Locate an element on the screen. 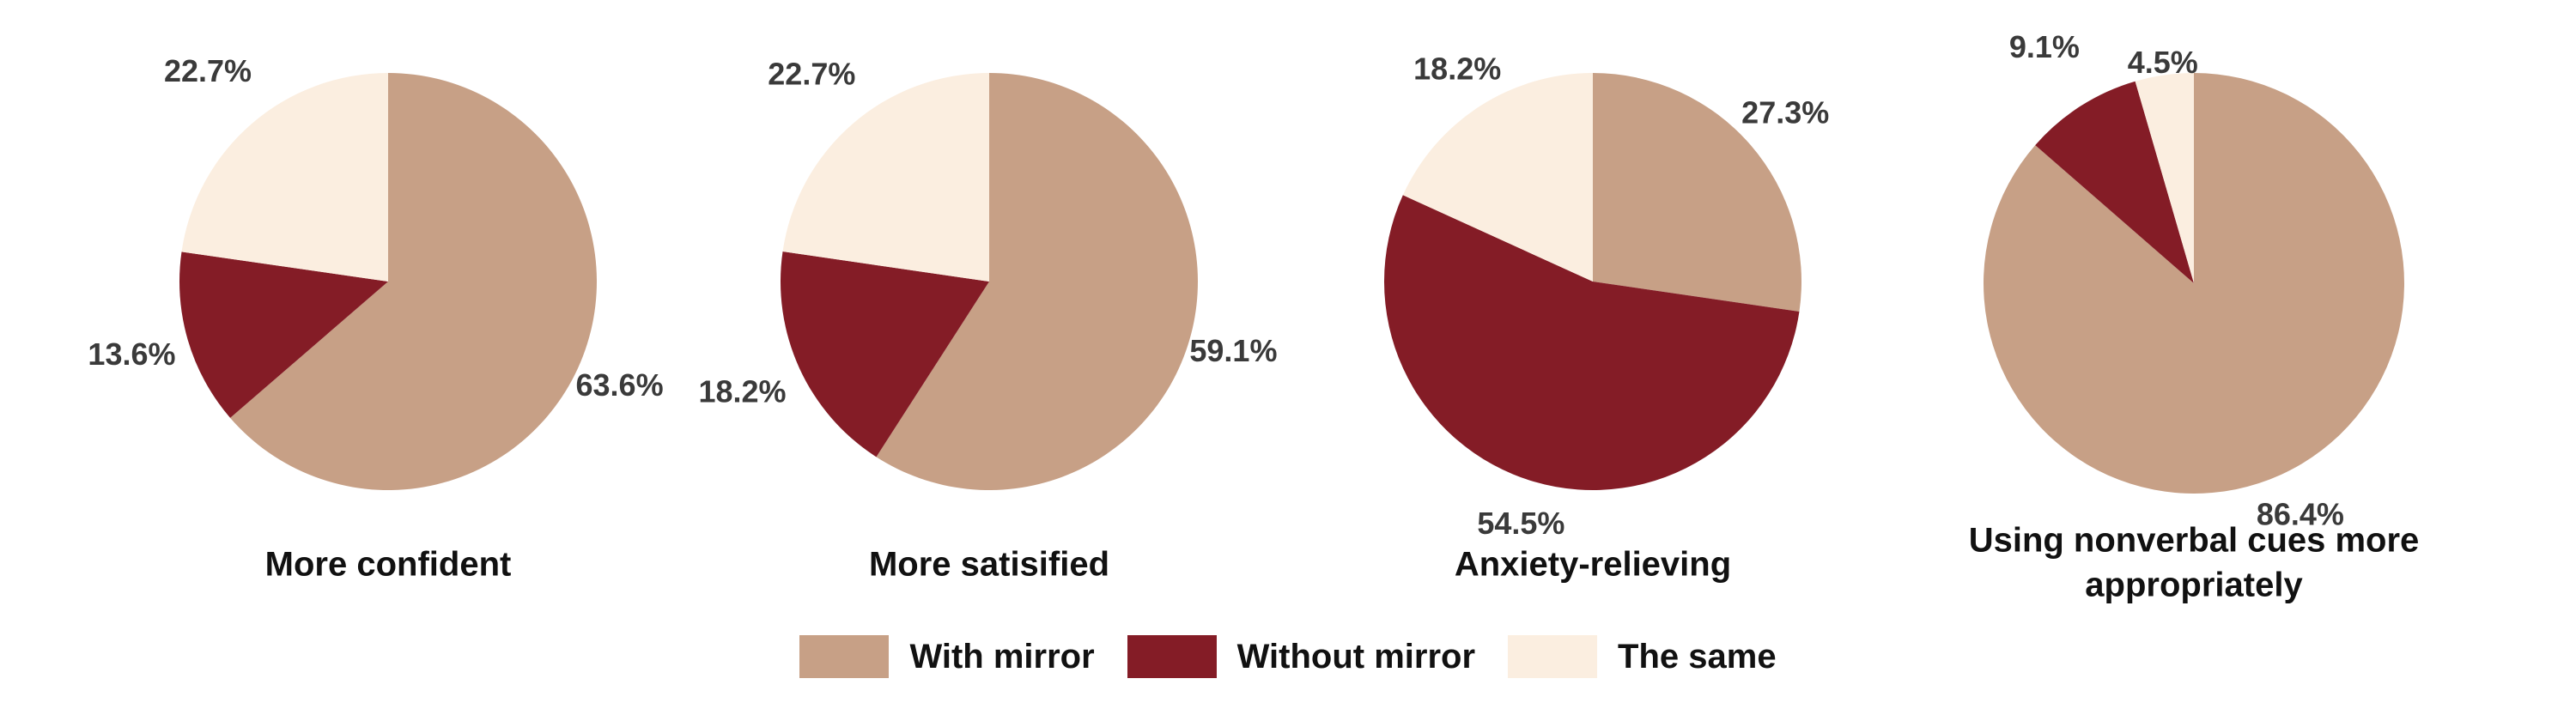 This screenshot has height=715, width=2576. pie-title: More satisified is located at coordinates (989, 565).